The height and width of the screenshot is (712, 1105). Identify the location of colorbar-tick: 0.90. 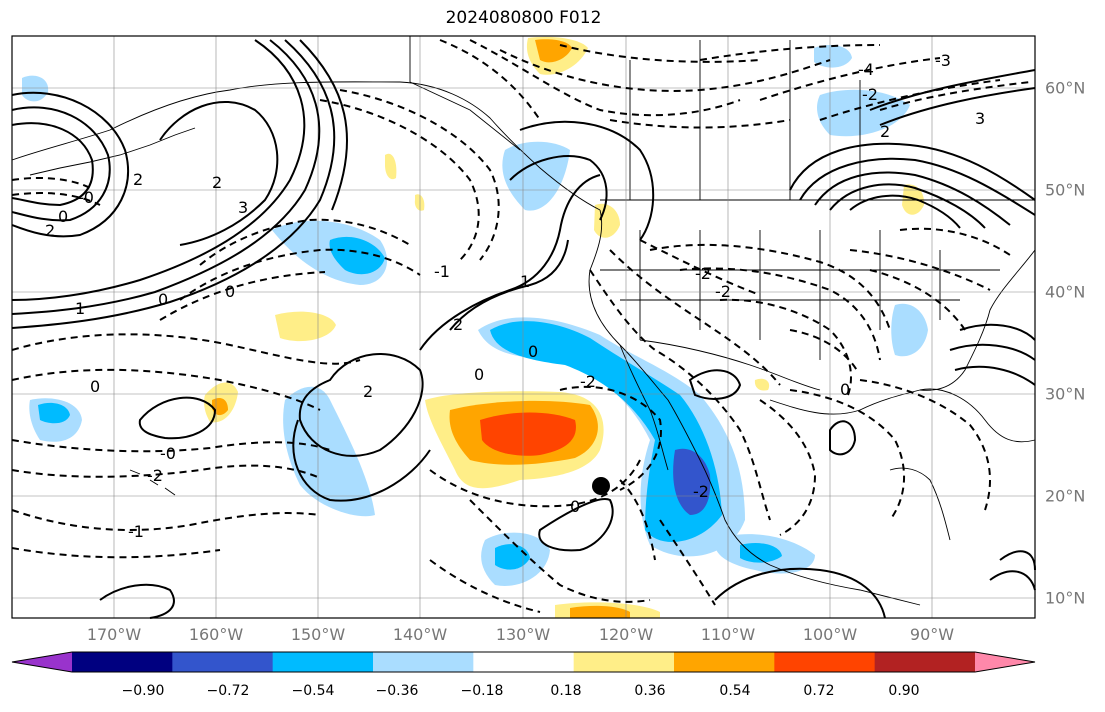
(904, 691).